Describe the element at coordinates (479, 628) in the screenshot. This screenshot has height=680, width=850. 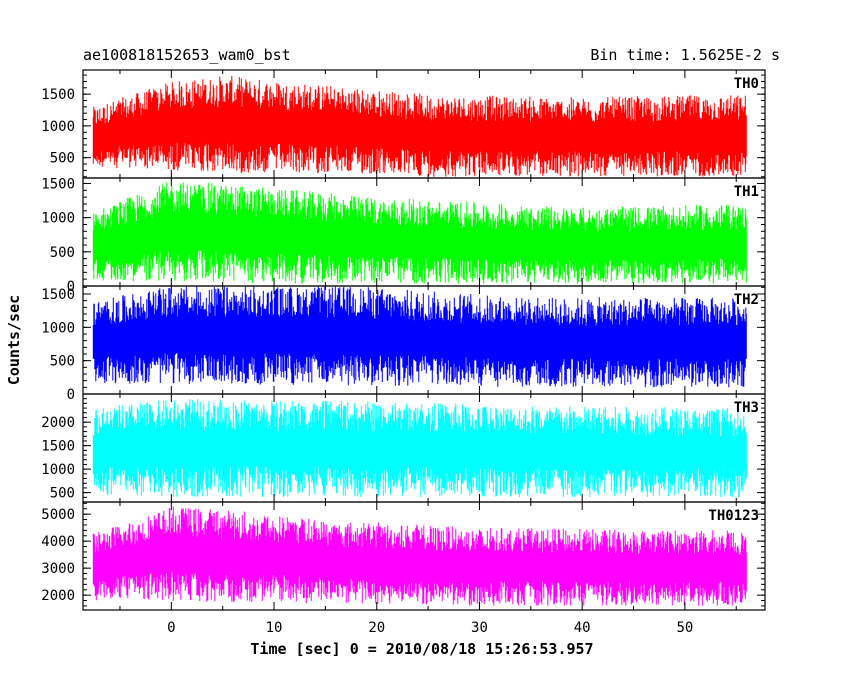
I see `x-tick-label: 30` at that location.